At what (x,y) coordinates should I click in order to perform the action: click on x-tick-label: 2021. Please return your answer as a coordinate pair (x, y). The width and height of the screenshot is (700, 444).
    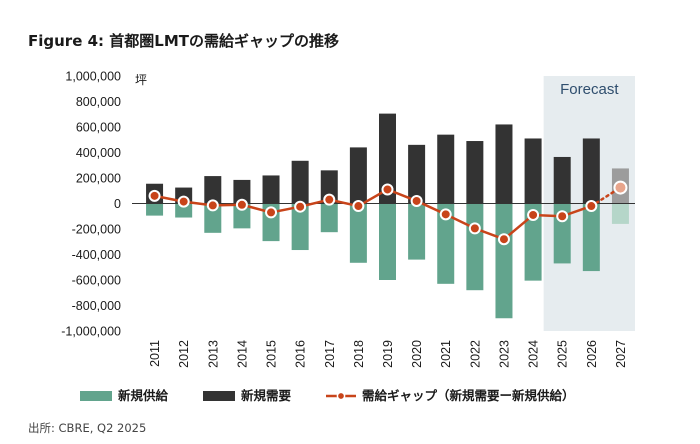
    Looking at the image, I should click on (446, 354).